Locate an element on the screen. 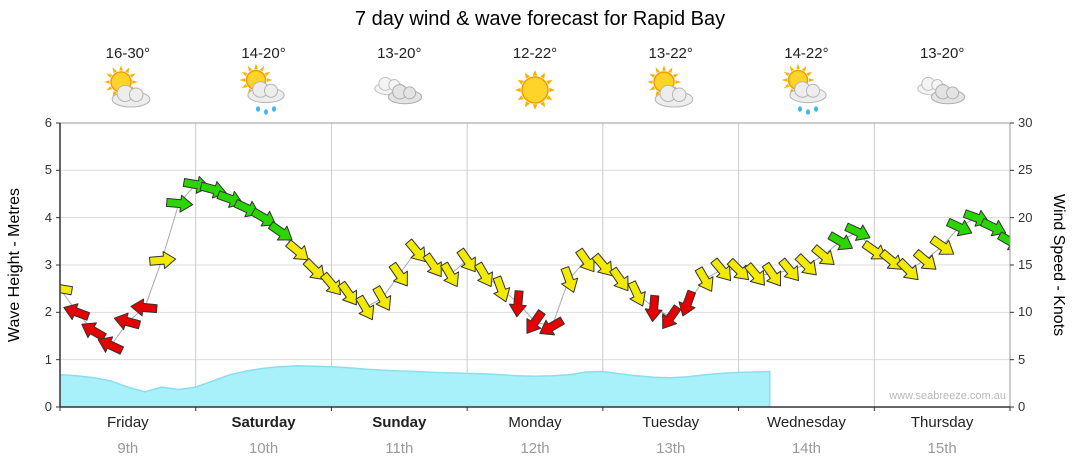  day-date-label: 13th is located at coordinates (671, 448).